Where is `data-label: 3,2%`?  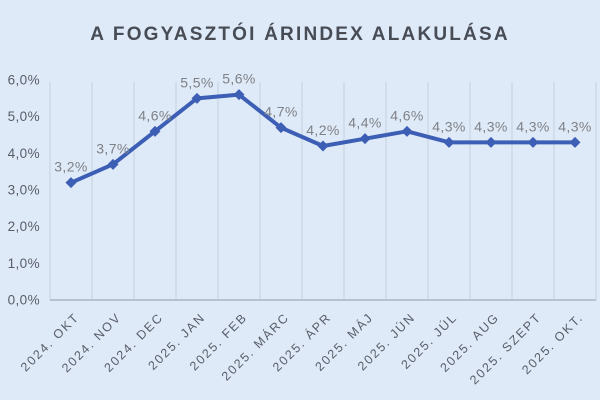
data-label: 3,2% is located at coordinates (71, 167).